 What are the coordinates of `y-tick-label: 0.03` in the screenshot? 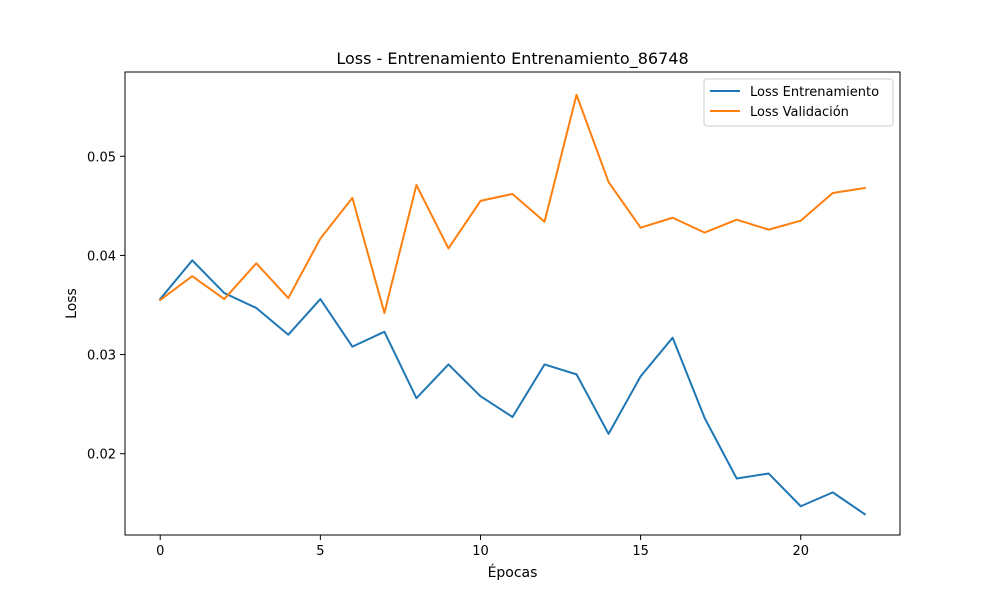 It's located at (101, 356).